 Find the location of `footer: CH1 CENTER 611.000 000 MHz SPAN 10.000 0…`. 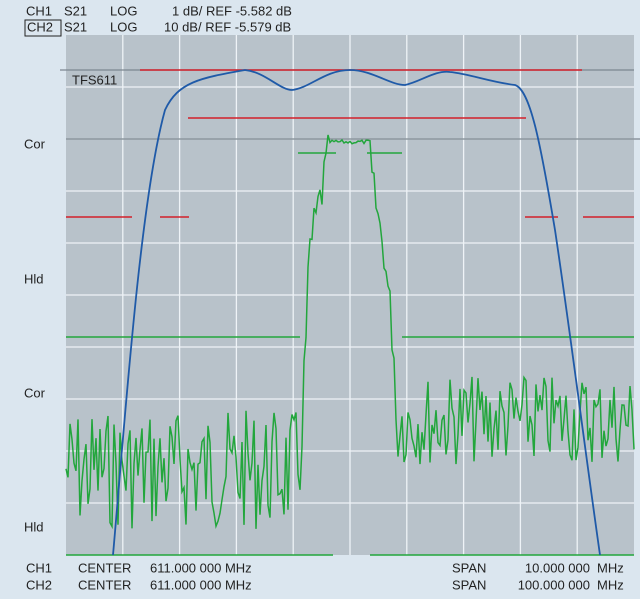

footer: CH1 CENTER 611.000 000 MHz SPAN 10.000 0… is located at coordinates (325, 576).